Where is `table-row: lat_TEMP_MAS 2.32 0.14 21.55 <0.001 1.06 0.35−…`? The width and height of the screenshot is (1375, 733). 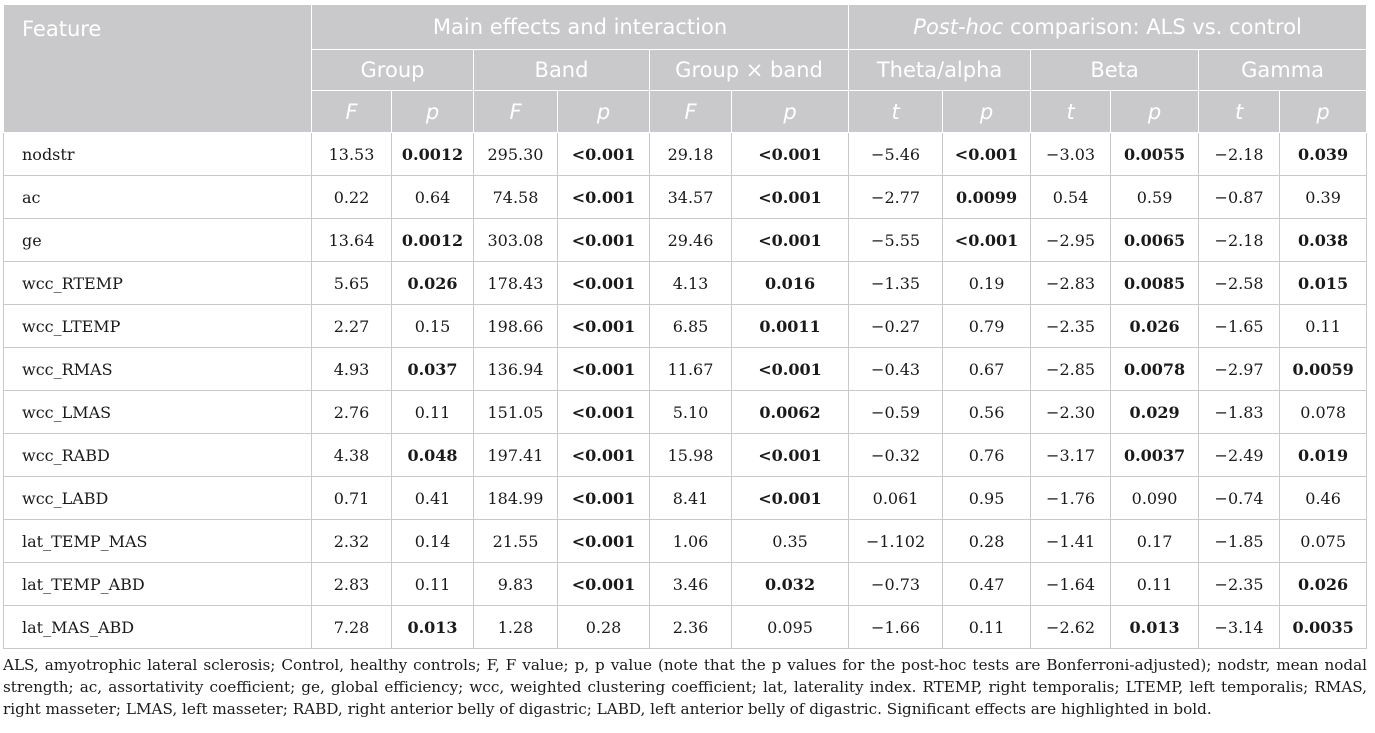 table-row: lat_TEMP_MAS 2.32 0.14 21.55 <0.001 1.06 0.35−… is located at coordinates (685, 541).